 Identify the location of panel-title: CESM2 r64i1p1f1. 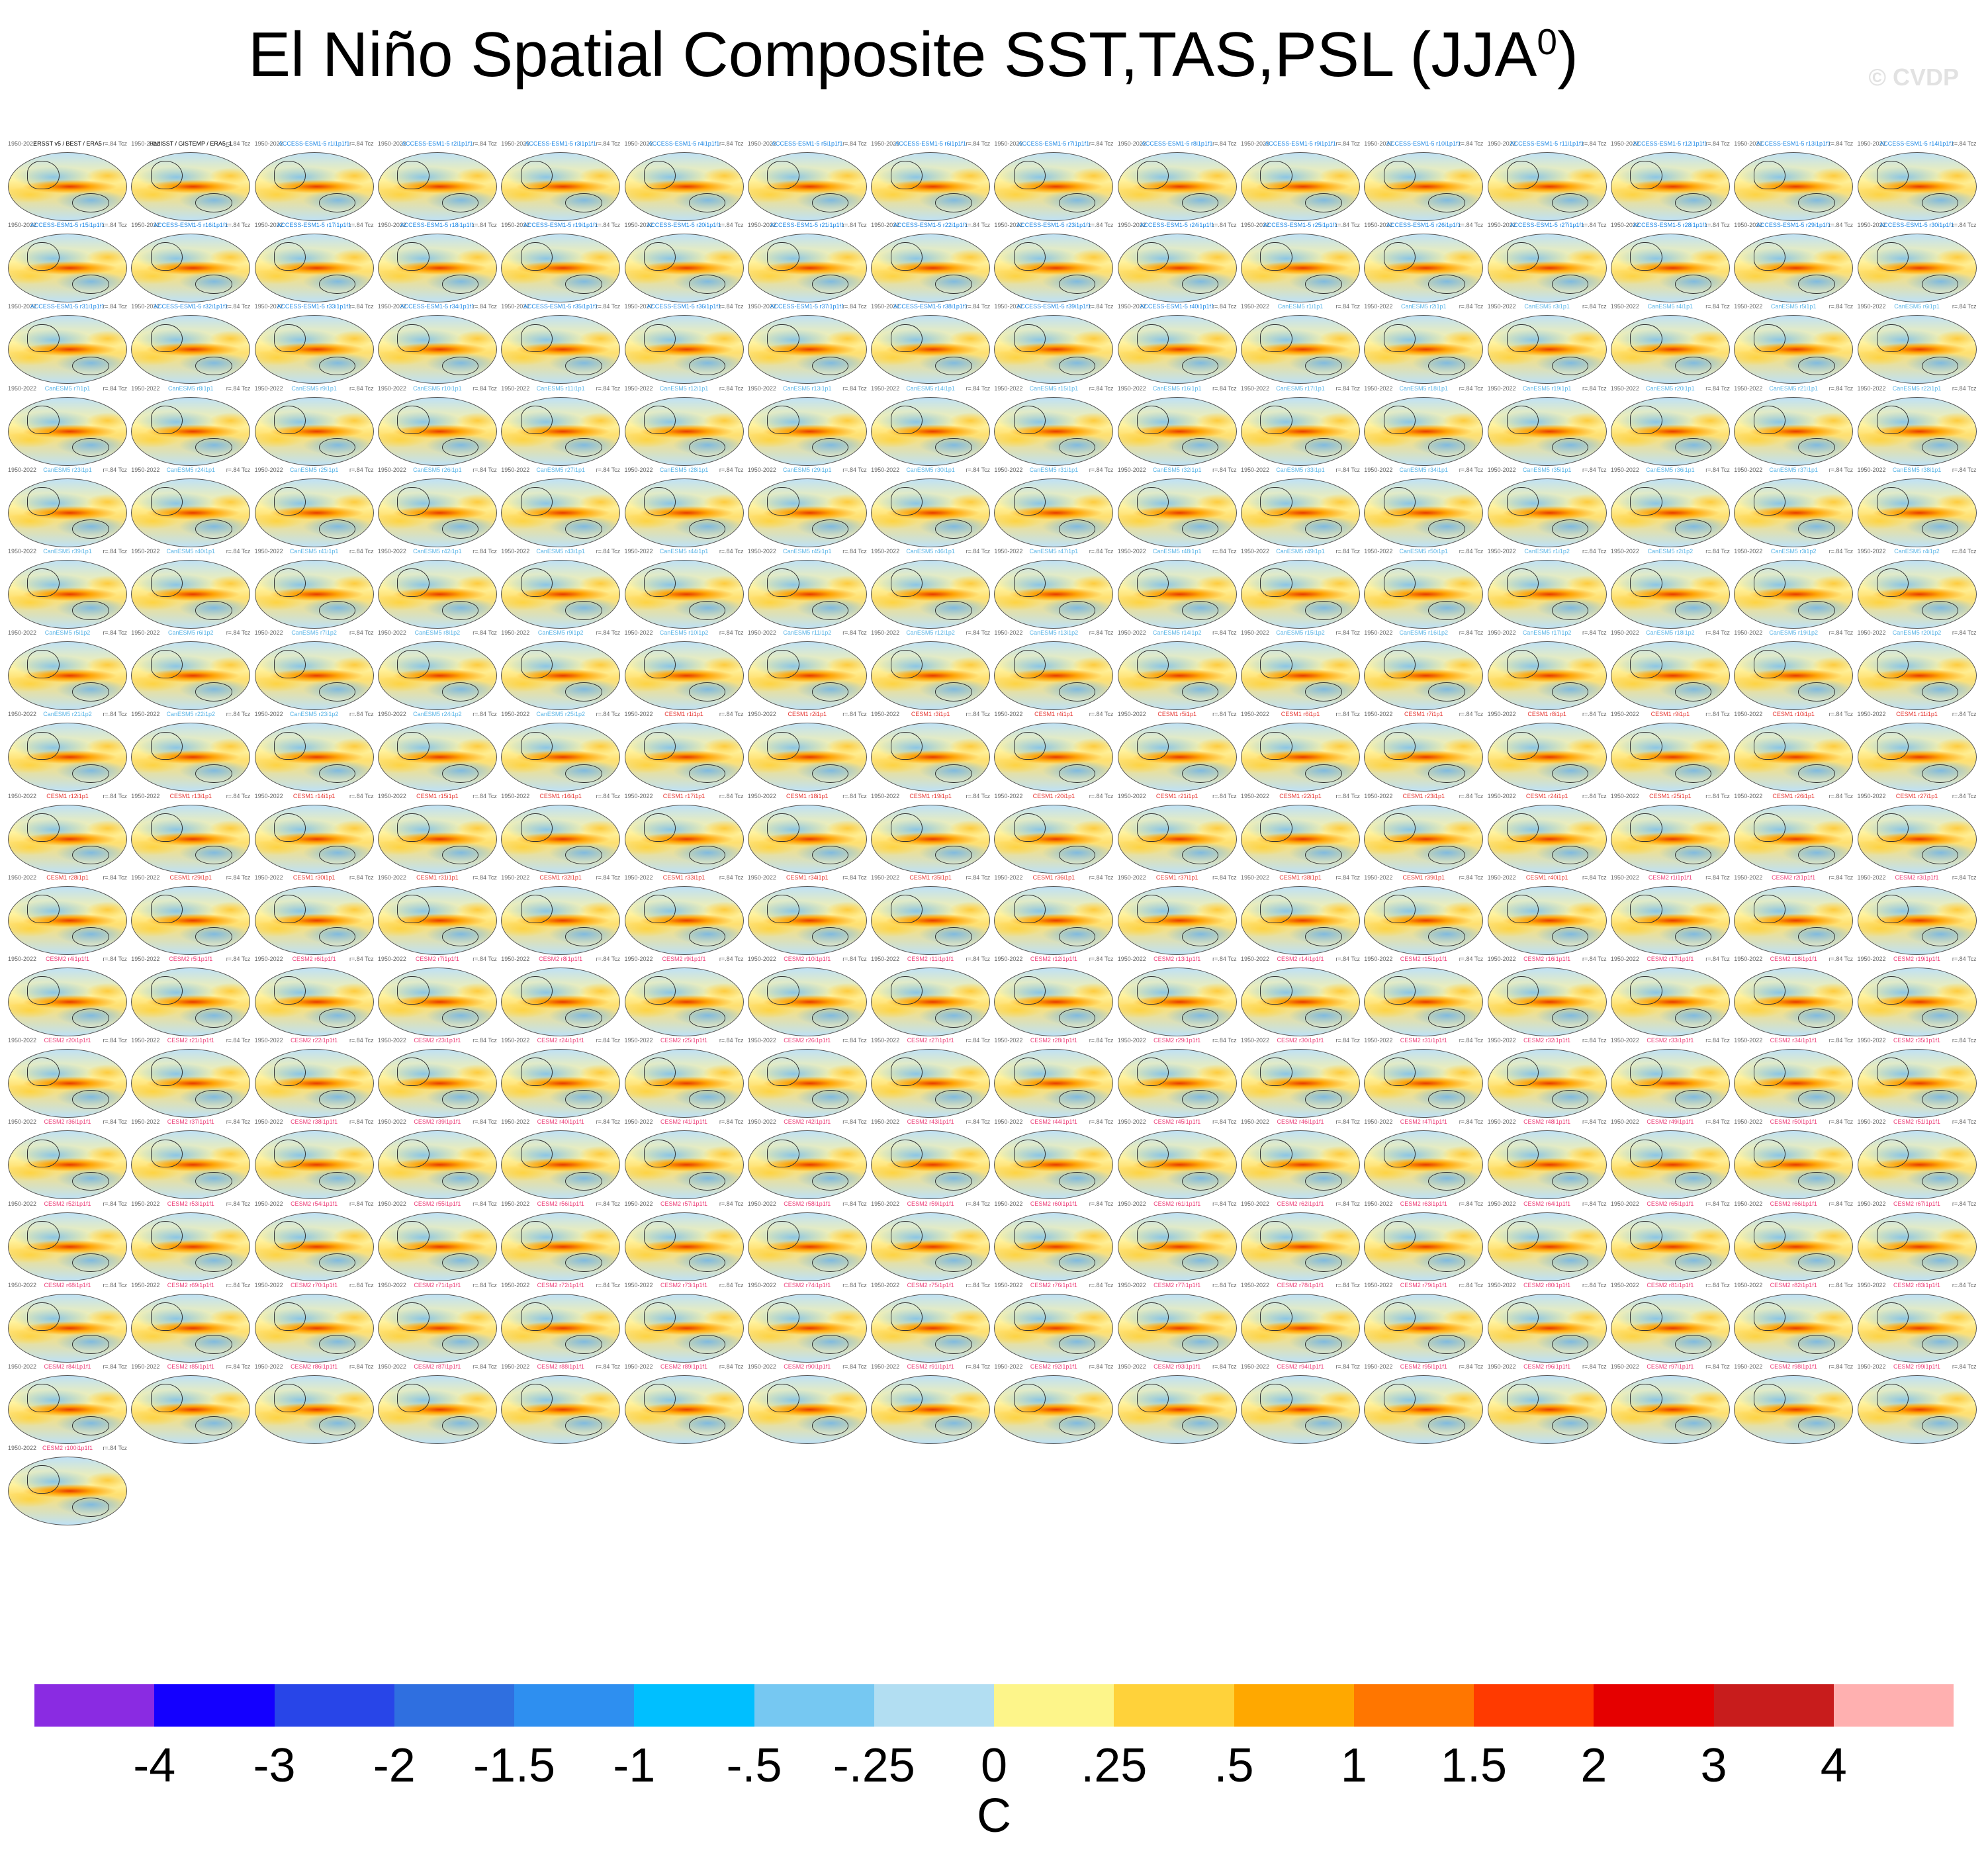
(1547, 1203).